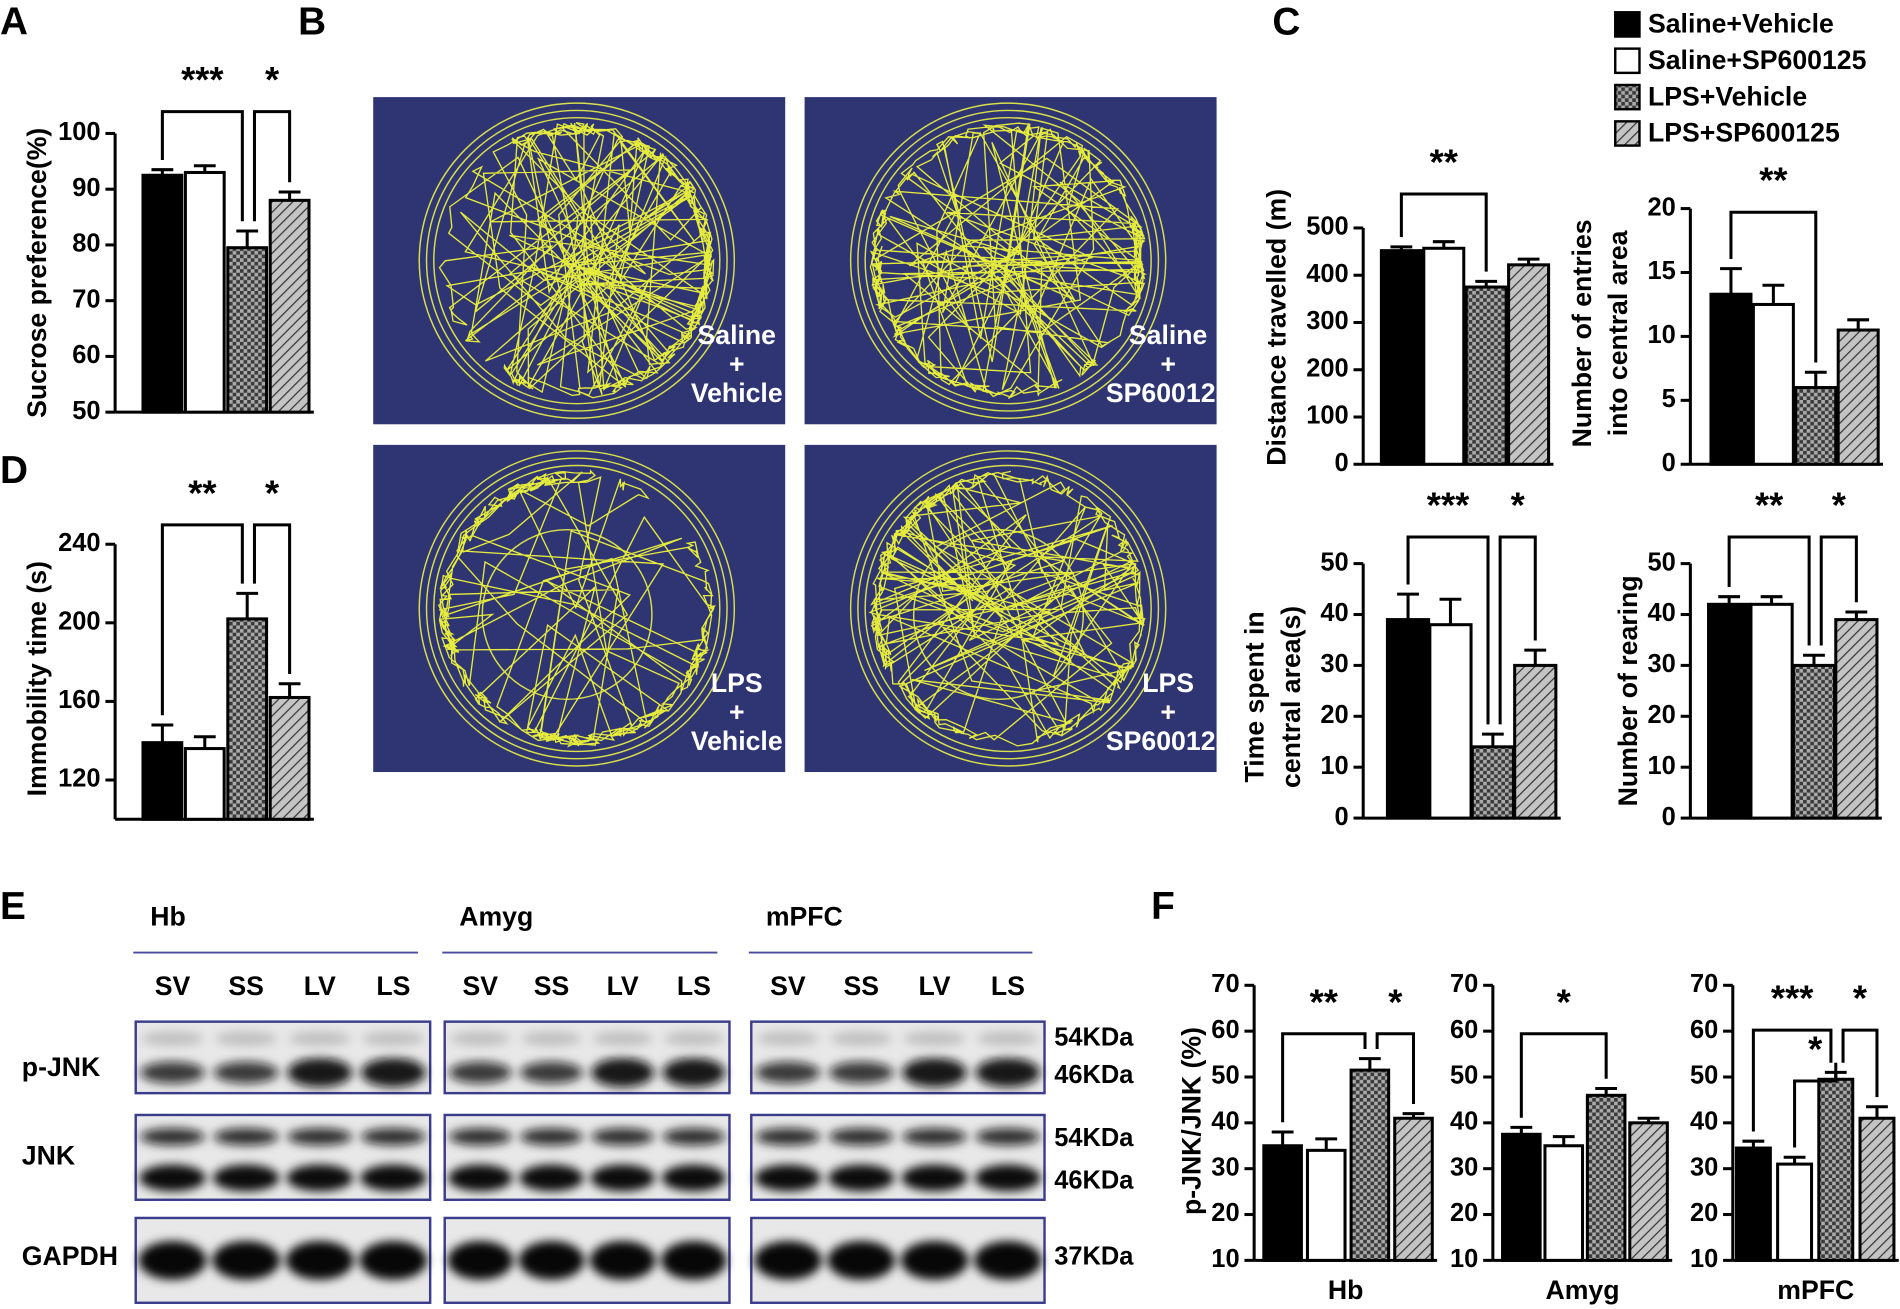 The width and height of the screenshot is (1900, 1309). What do you see at coordinates (202, 79) in the screenshot?
I see `significance-label: ***` at bounding box center [202, 79].